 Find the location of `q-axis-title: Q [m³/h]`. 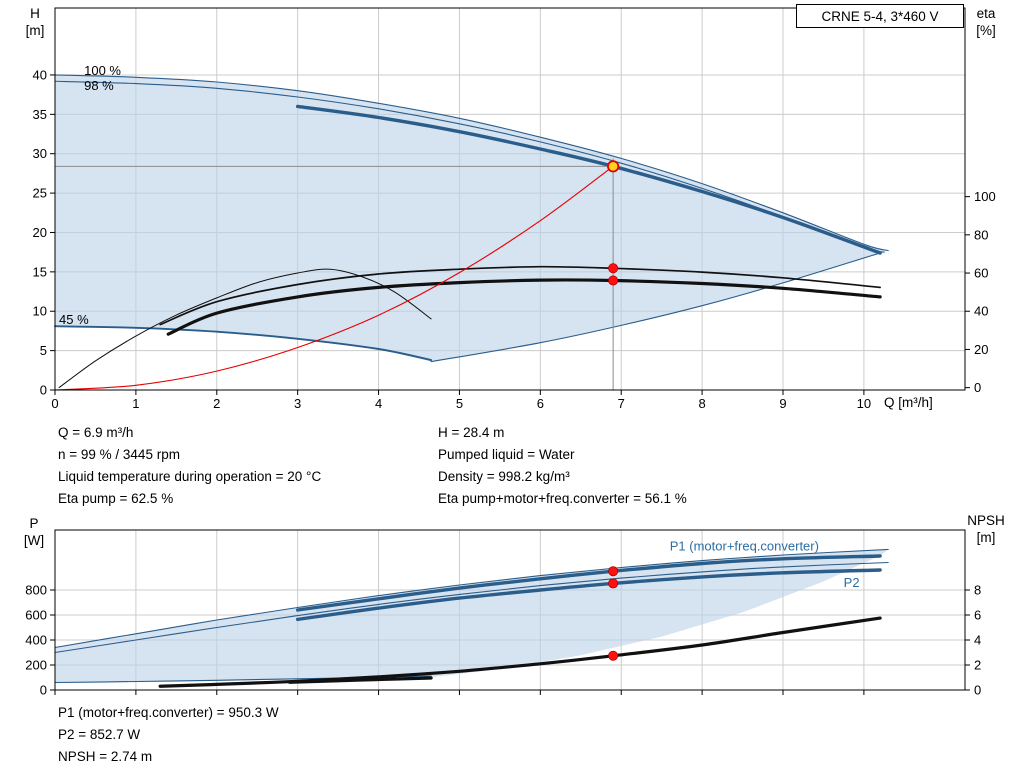

q-axis-title: Q [m³/h] is located at coordinates (908, 402).